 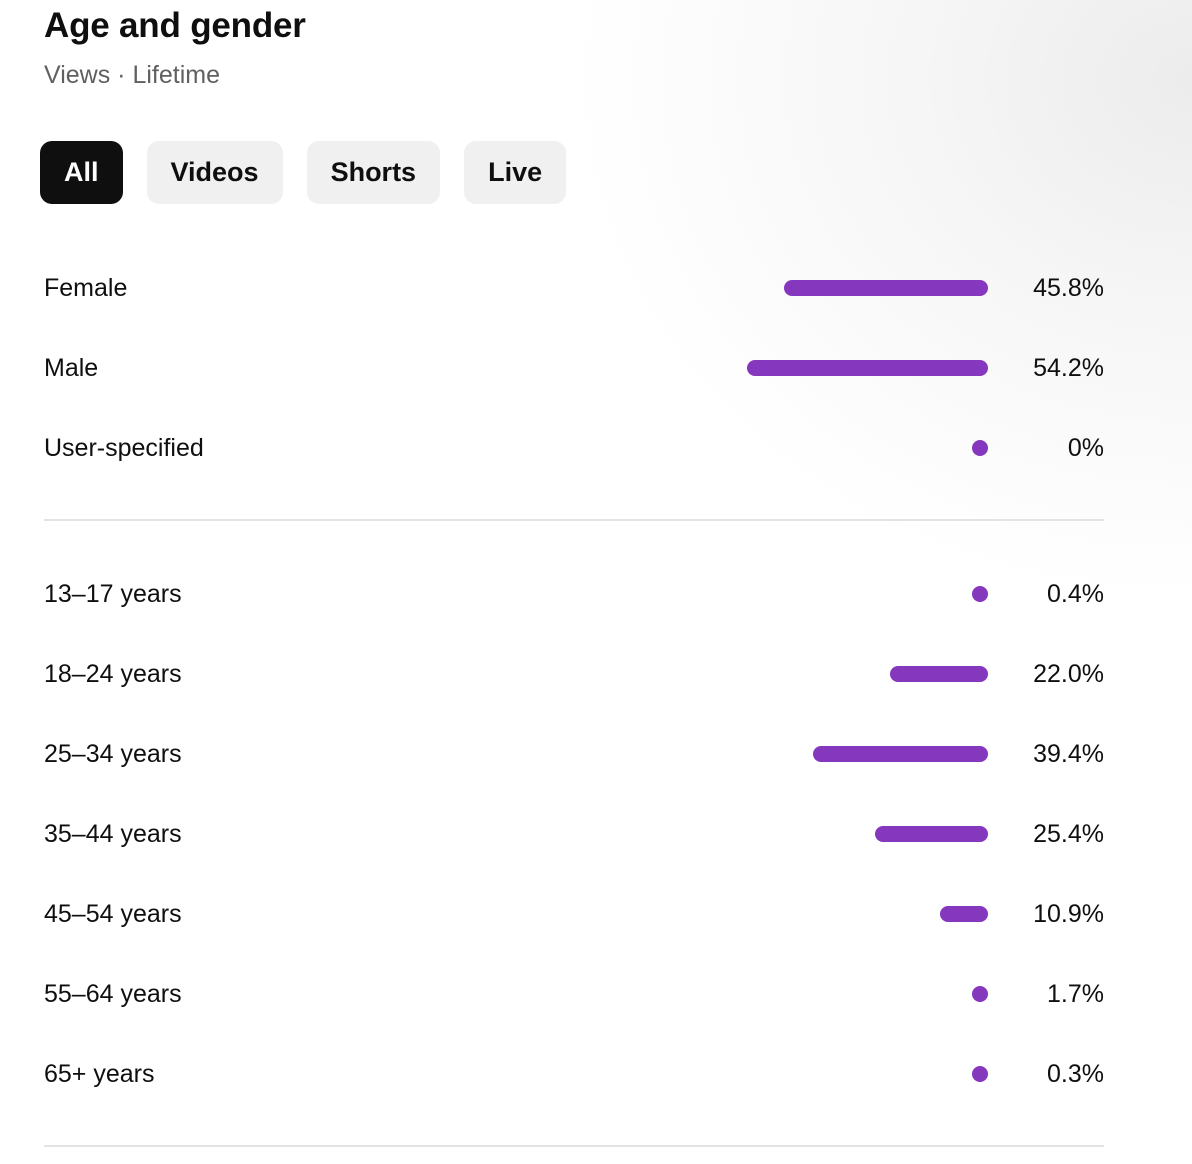 I want to click on chip-all: All, so click(x=81, y=172).